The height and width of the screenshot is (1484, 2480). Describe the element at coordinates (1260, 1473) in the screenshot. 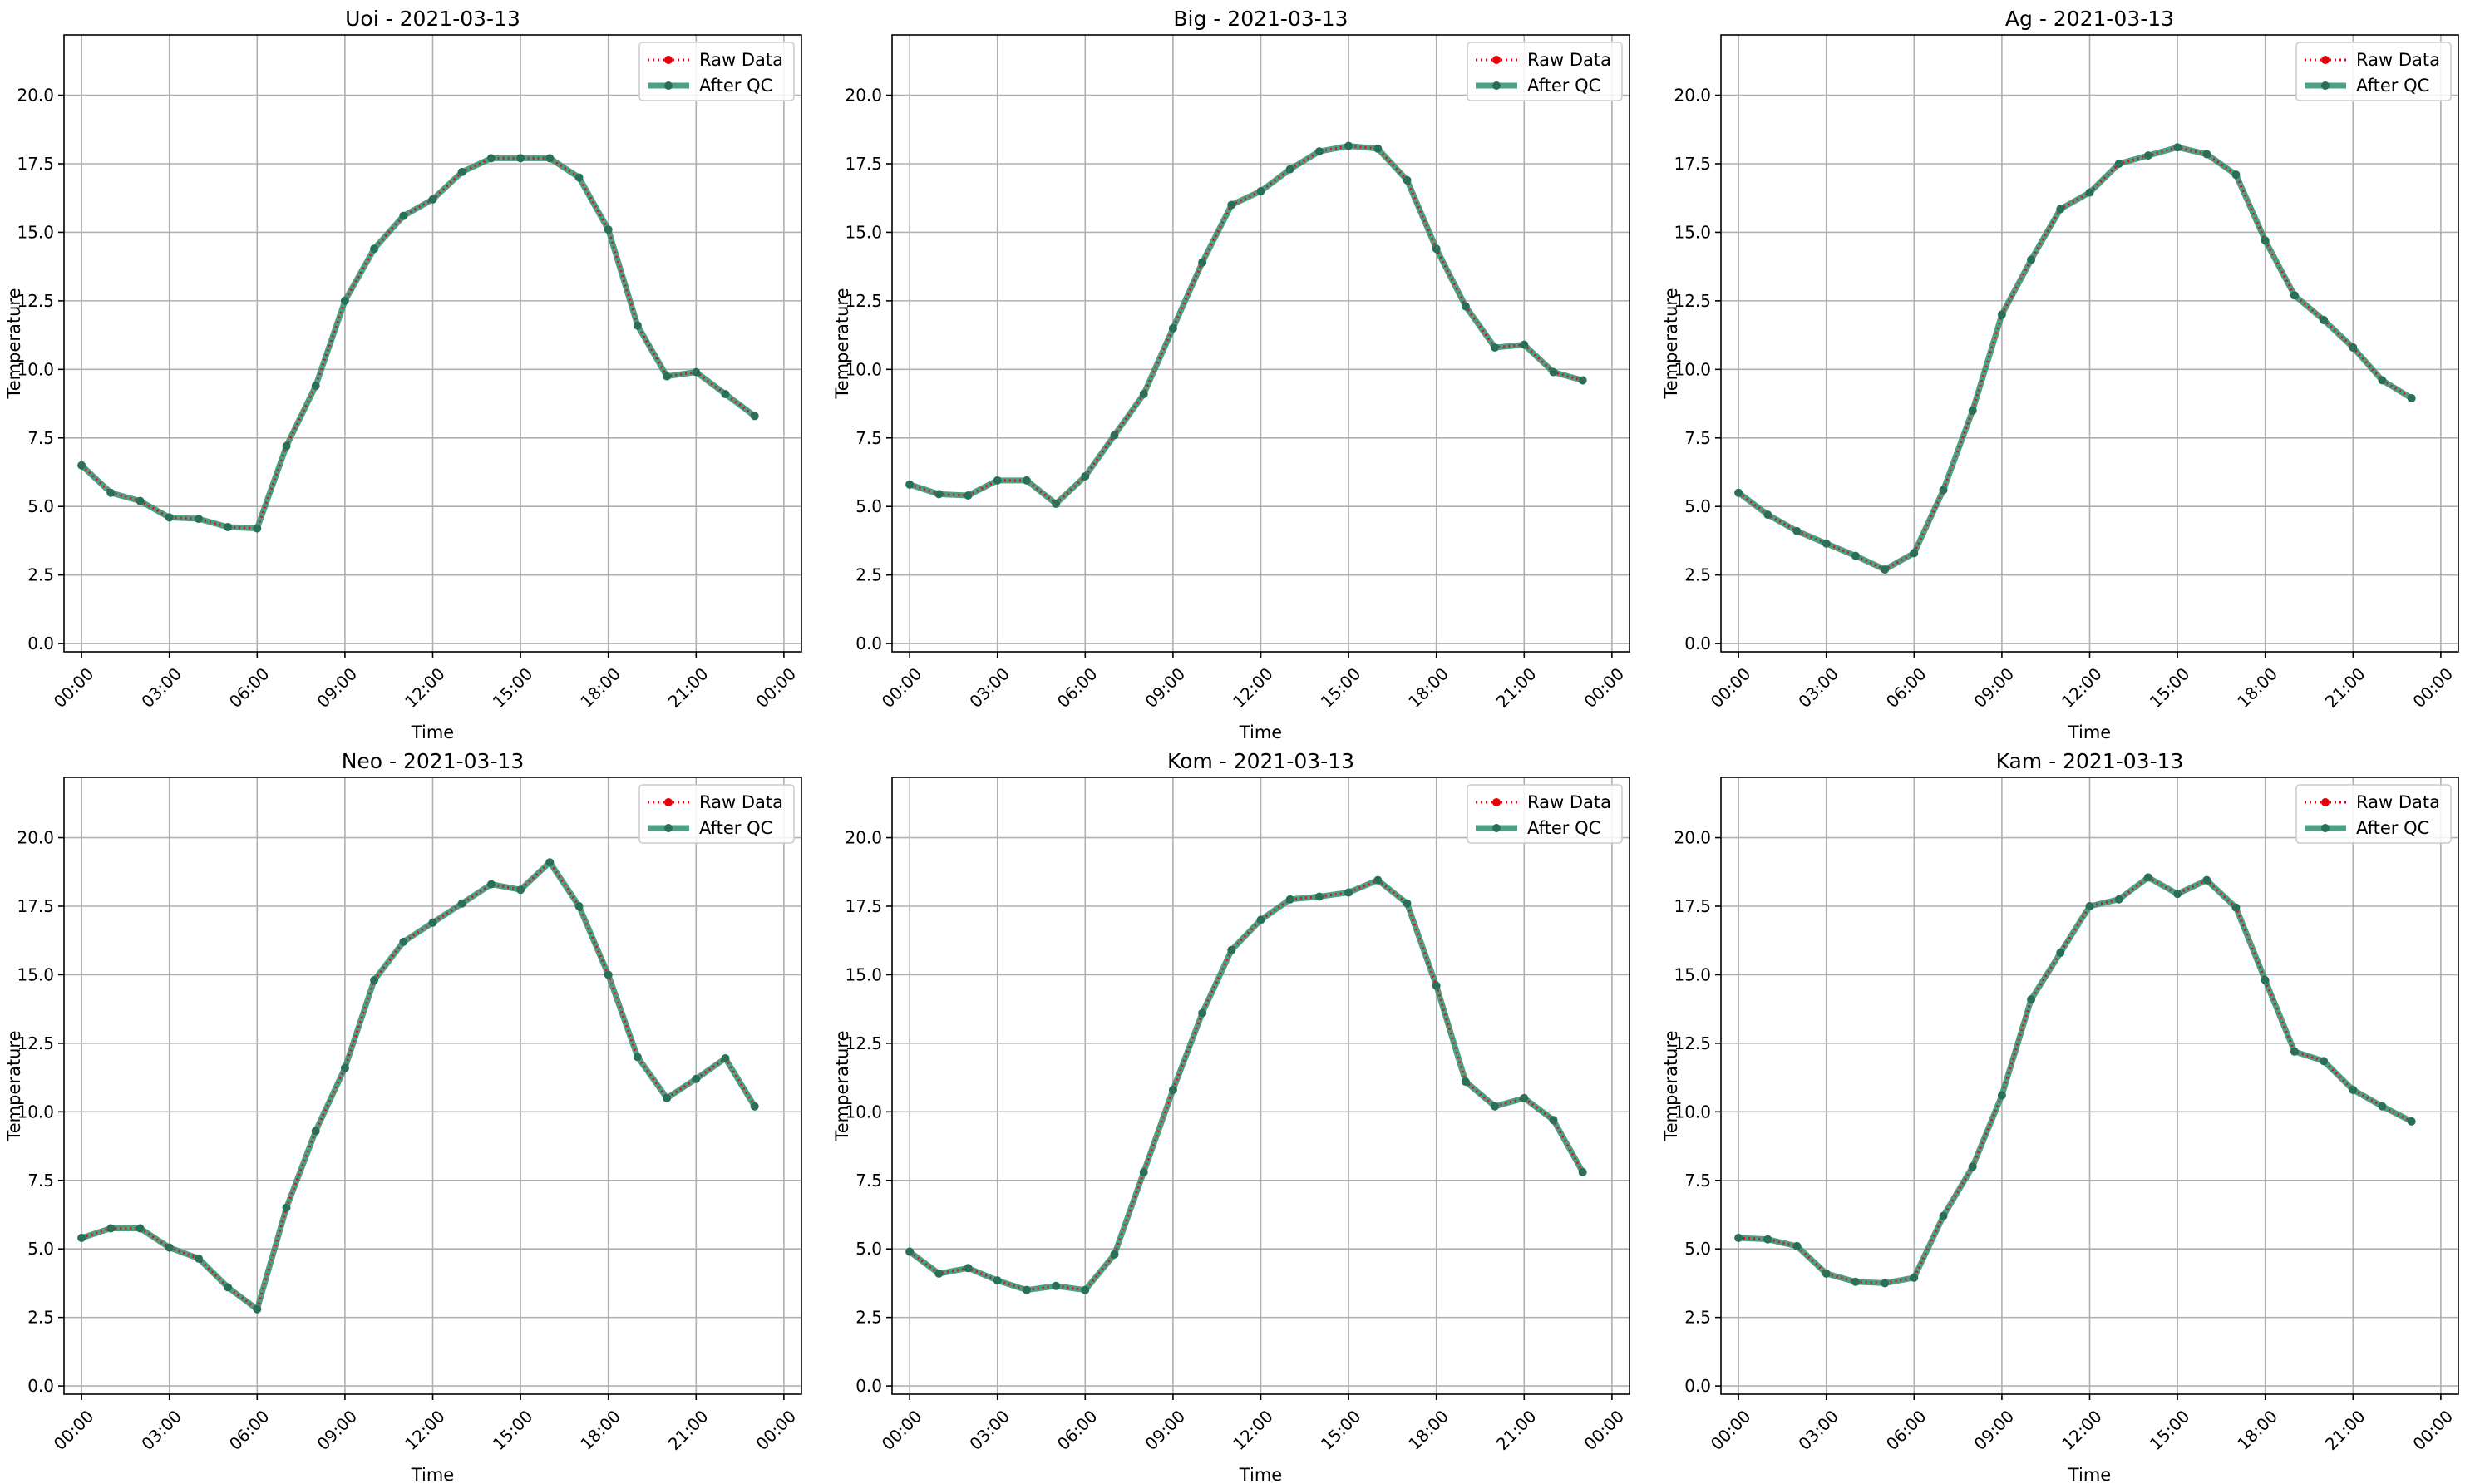

I see `x-axis-label: Time` at that location.